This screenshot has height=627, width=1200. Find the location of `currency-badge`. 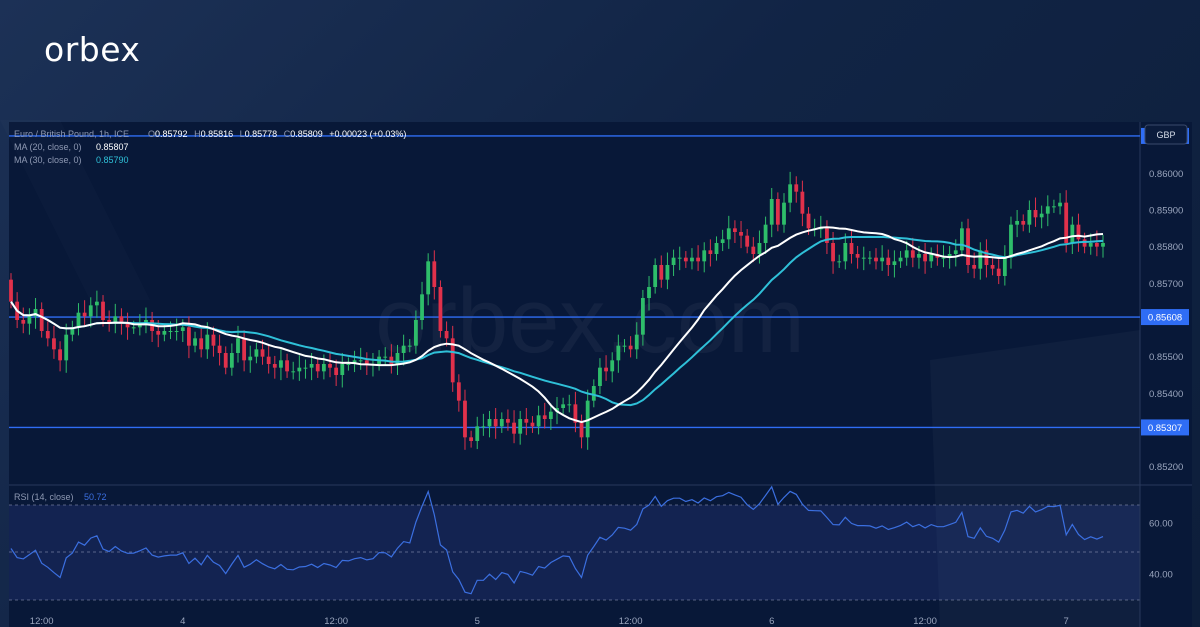

currency-badge is located at coordinates (1166, 134).